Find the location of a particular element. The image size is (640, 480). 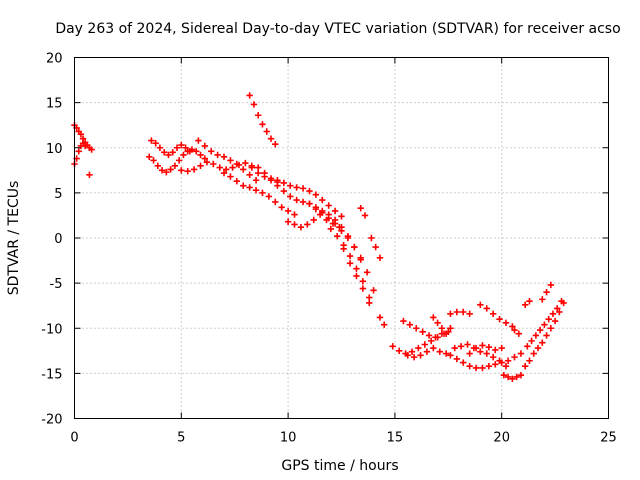

series-arc-c is located at coordinates (229, 172).